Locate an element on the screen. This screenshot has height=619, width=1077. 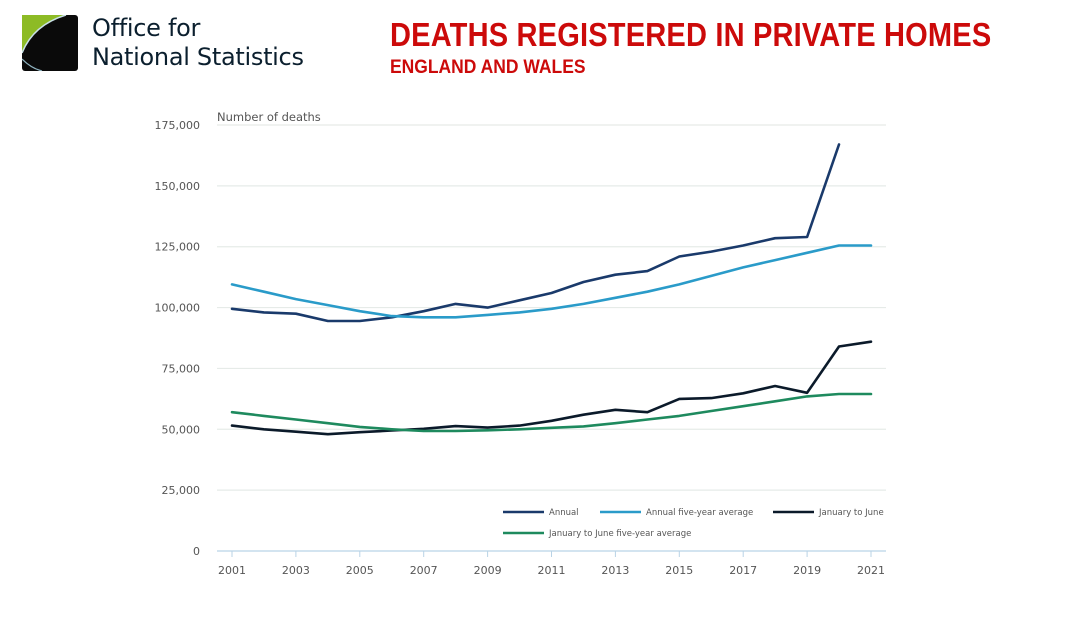
legend-item: Annual is located at coordinates (541, 513).